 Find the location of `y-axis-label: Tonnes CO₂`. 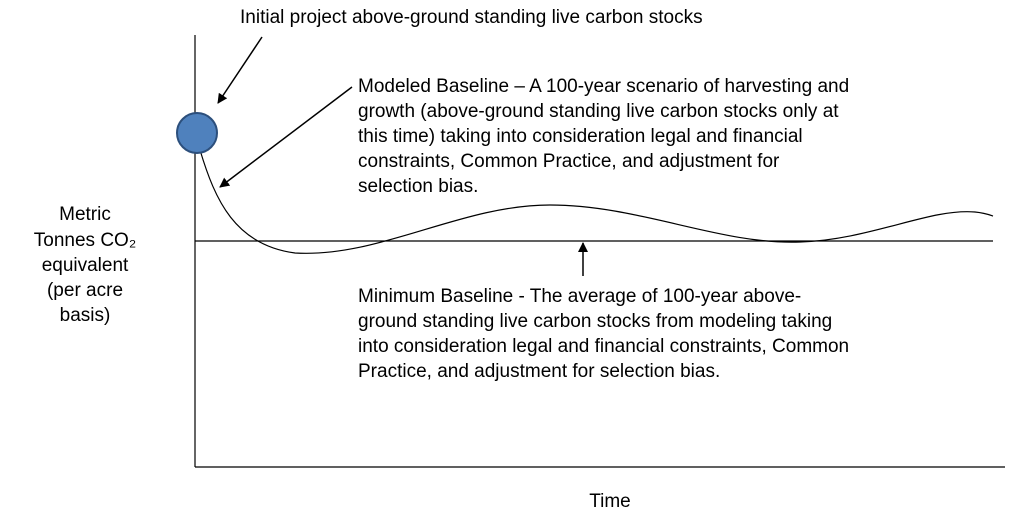

y-axis-label: Tonnes CO₂ is located at coordinates (85, 240).